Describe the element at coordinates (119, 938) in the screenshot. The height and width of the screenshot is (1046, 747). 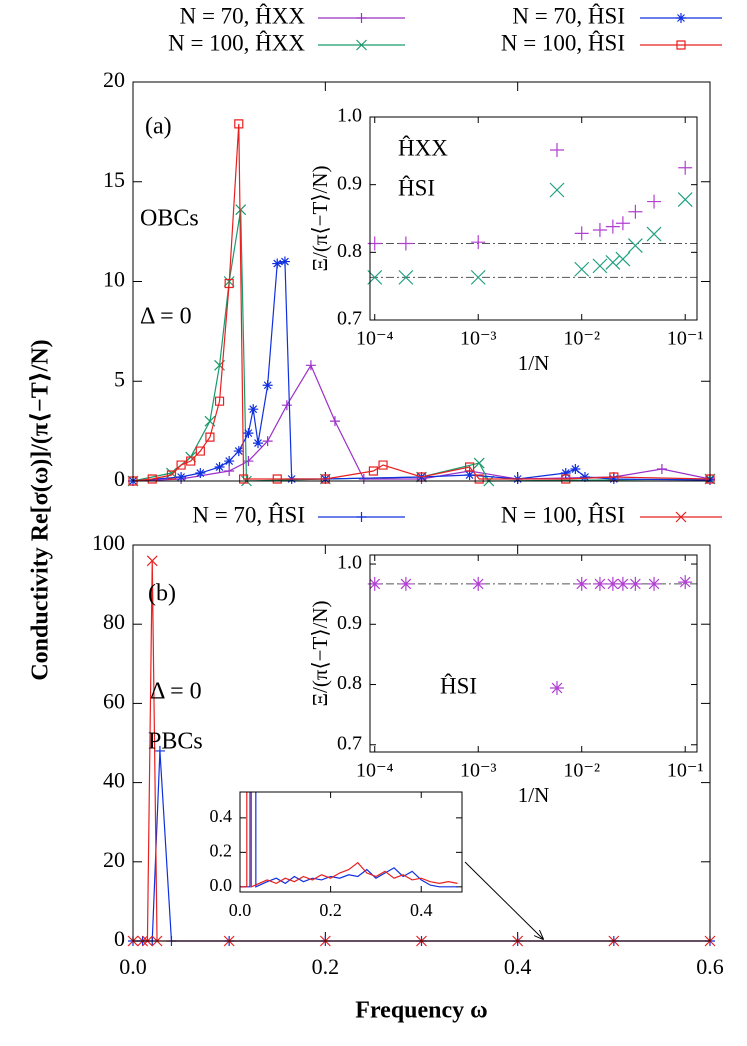
I see `y-tick-label: 0` at that location.